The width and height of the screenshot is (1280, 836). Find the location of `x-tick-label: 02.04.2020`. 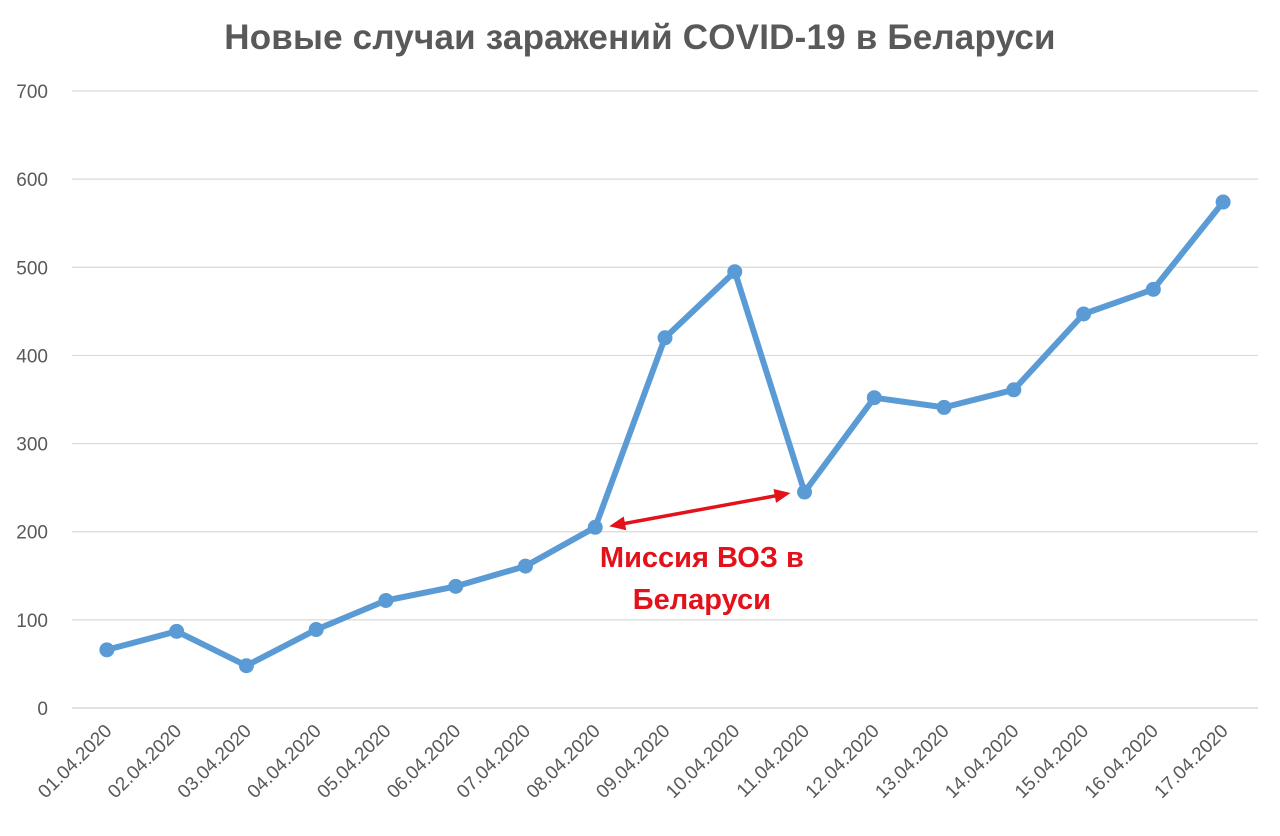

x-tick-label: 02.04.2020 is located at coordinates (145, 762).